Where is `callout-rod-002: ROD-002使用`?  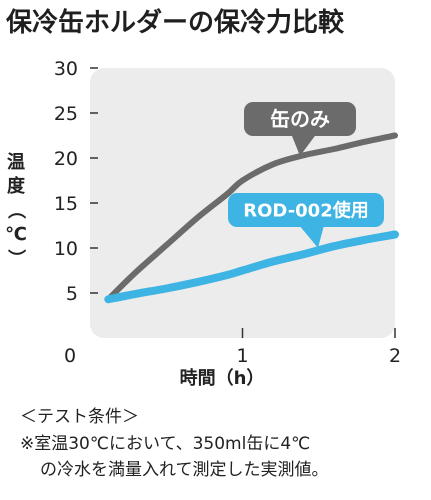
callout-rod-002: ROD-002使用 is located at coordinates (306, 220).